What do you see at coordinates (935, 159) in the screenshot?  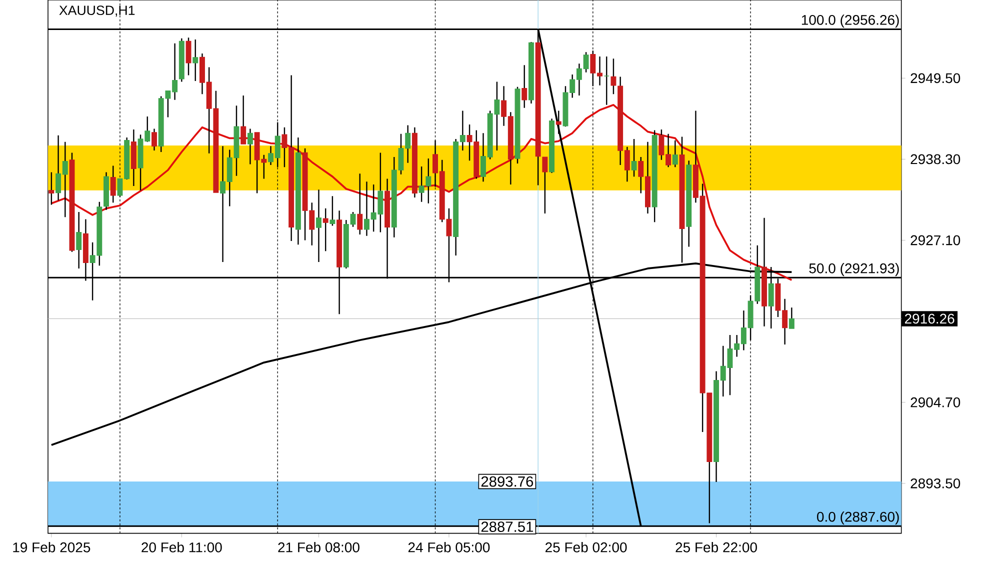 I see `y-tick-label: 2938.30` at bounding box center [935, 159].